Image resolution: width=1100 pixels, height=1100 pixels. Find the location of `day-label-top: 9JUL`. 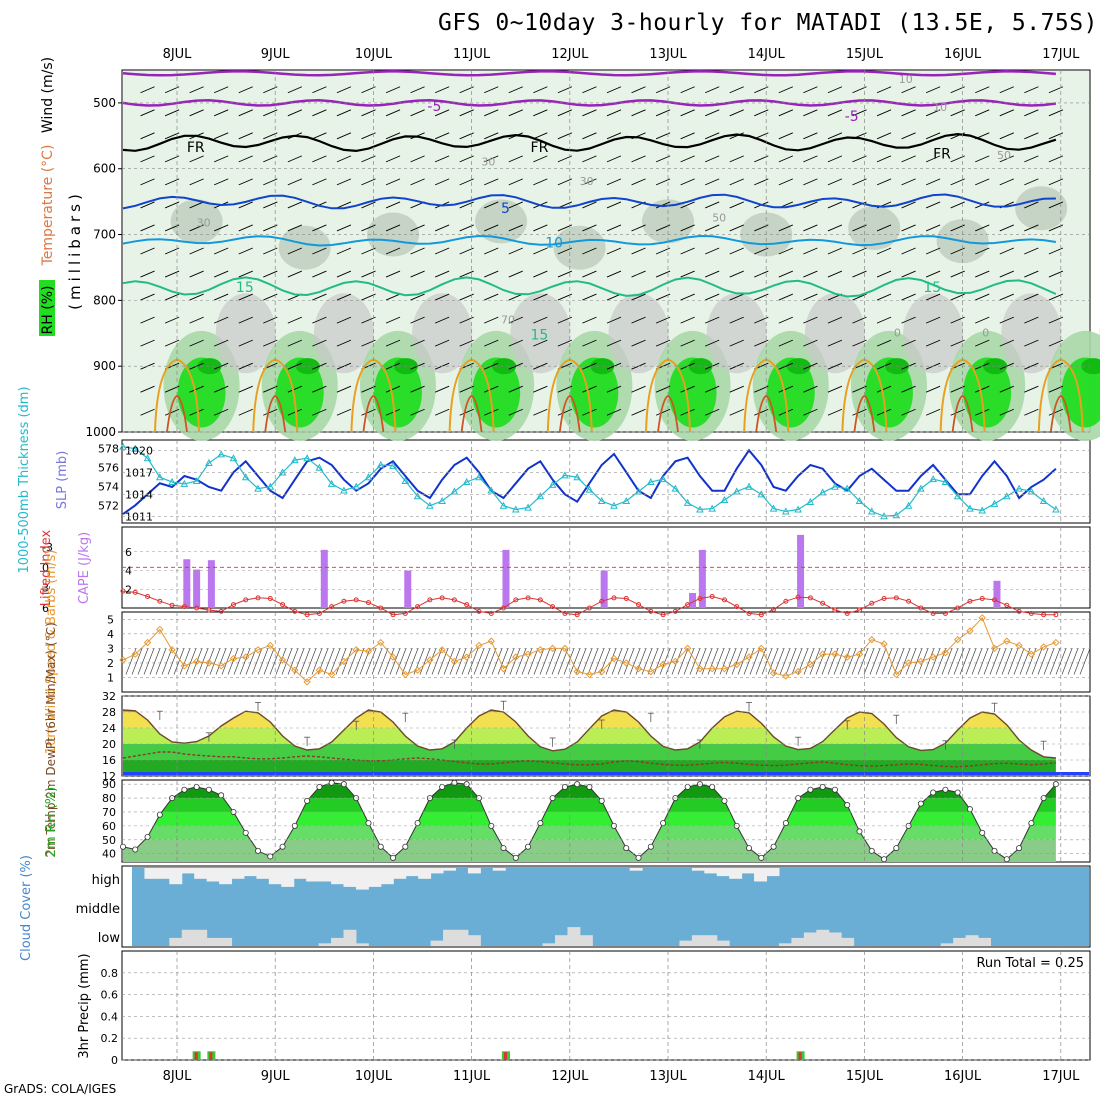

day-label-top: 9JUL is located at coordinates (276, 54).